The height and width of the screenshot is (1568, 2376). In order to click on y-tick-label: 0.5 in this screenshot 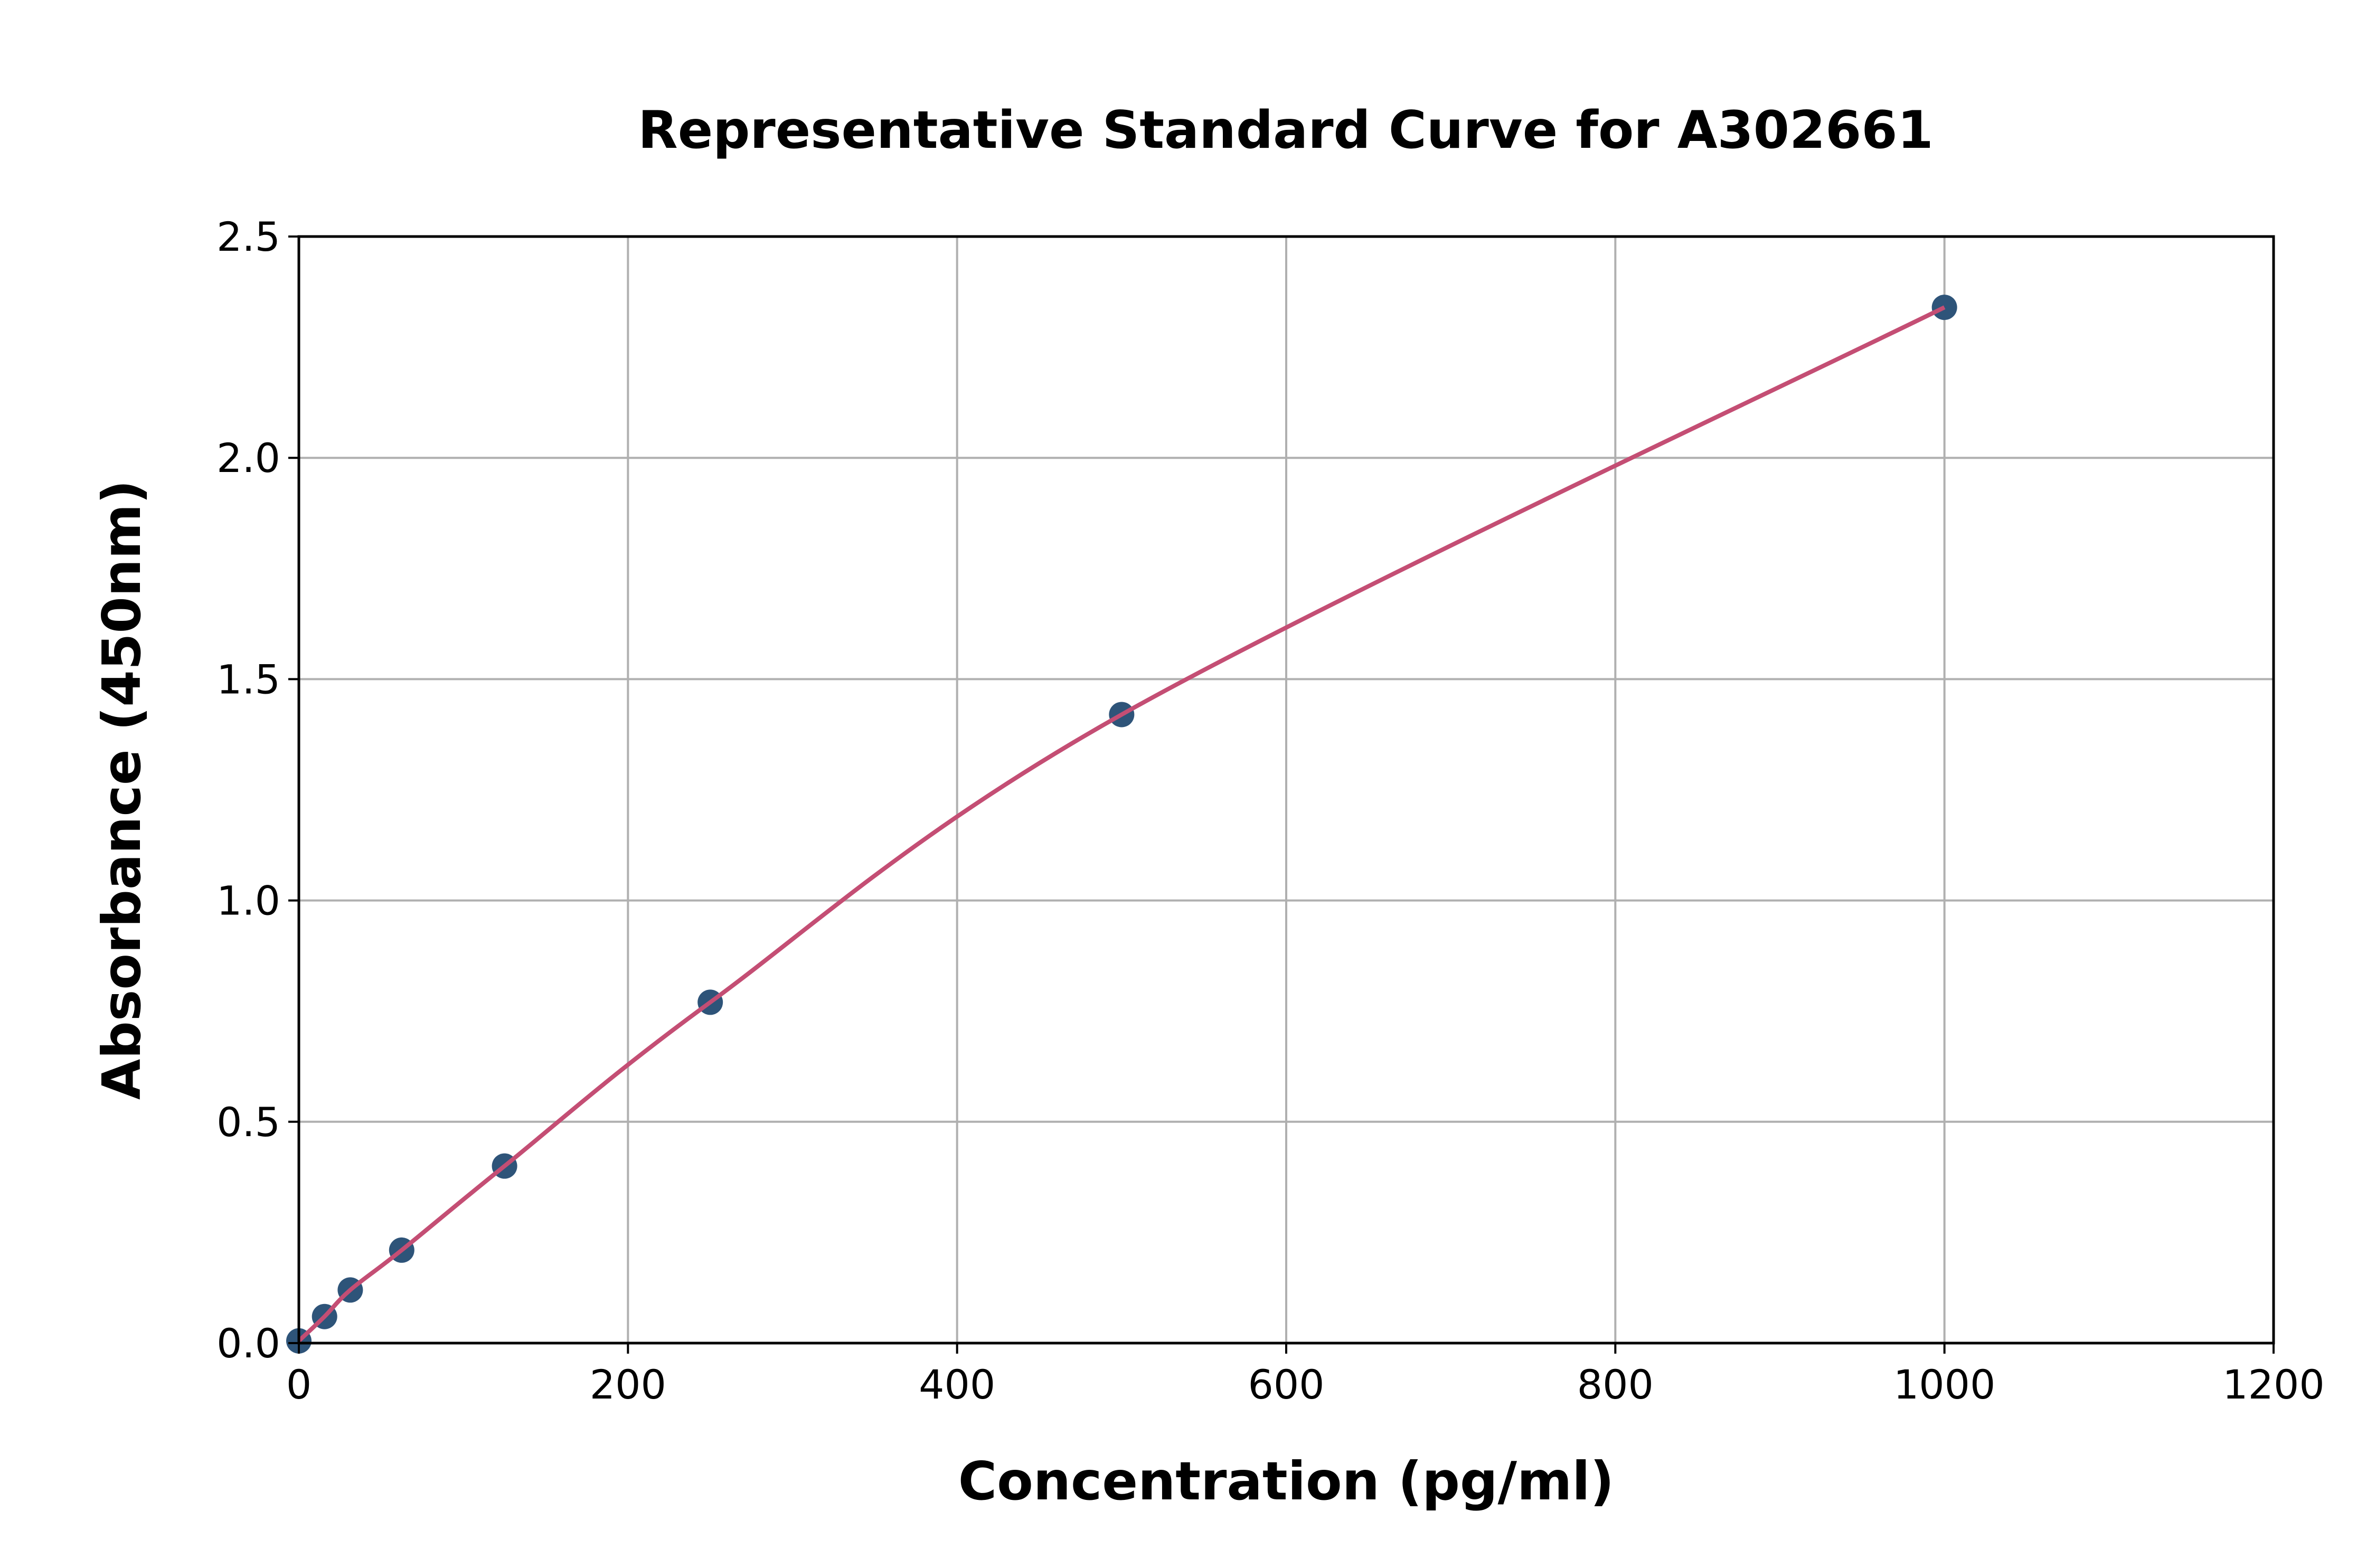, I will do `click(248, 1122)`.